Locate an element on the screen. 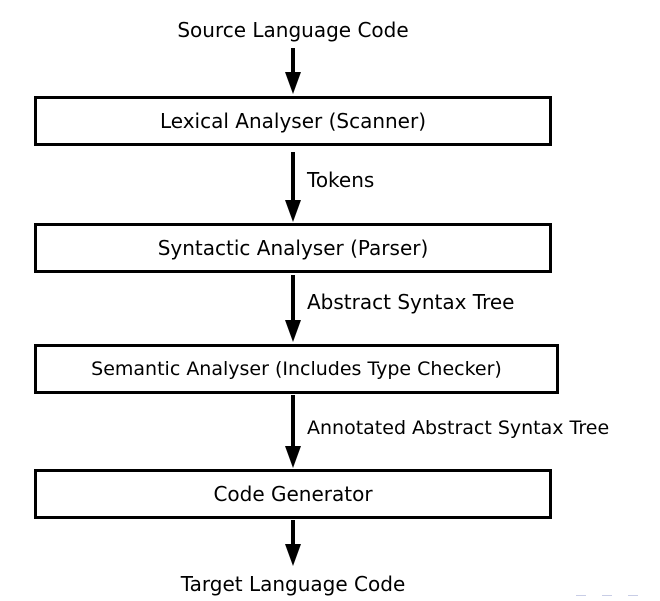  target-language-label: Target Language Code is located at coordinates (293, 584).